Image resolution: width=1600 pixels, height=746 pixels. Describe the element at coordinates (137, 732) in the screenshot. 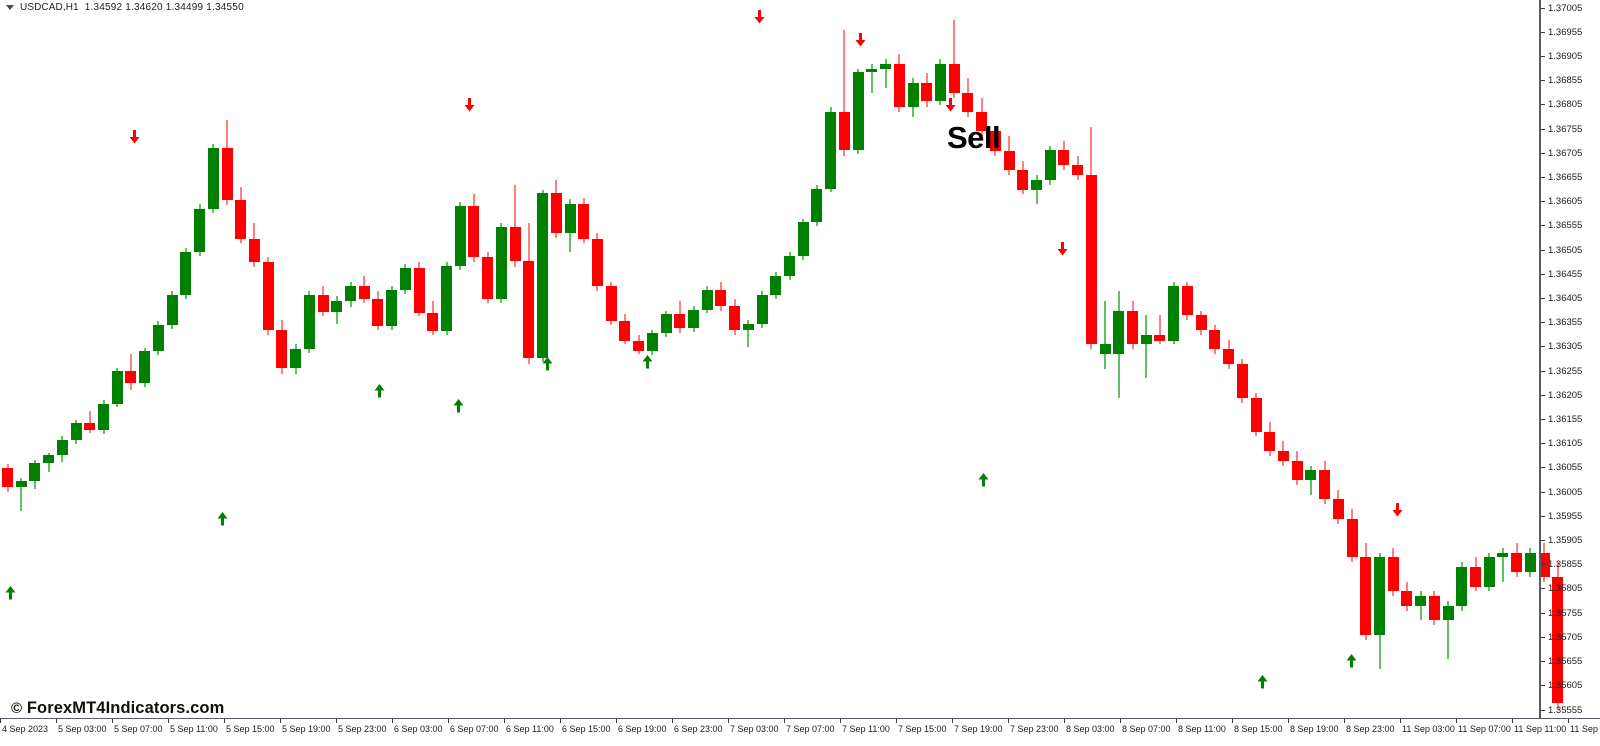

I see `time-tick: 5 Sep 07:00` at that location.